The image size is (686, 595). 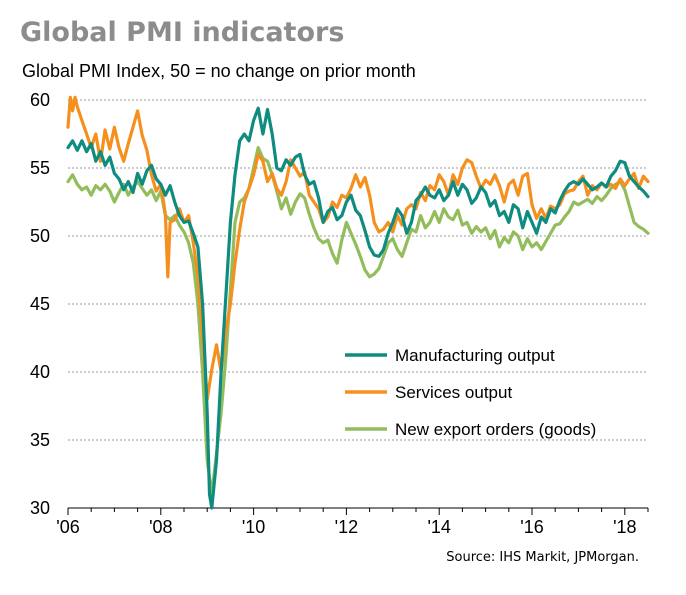 I want to click on chart-title: Global PMI indicators, so click(x=182, y=32).